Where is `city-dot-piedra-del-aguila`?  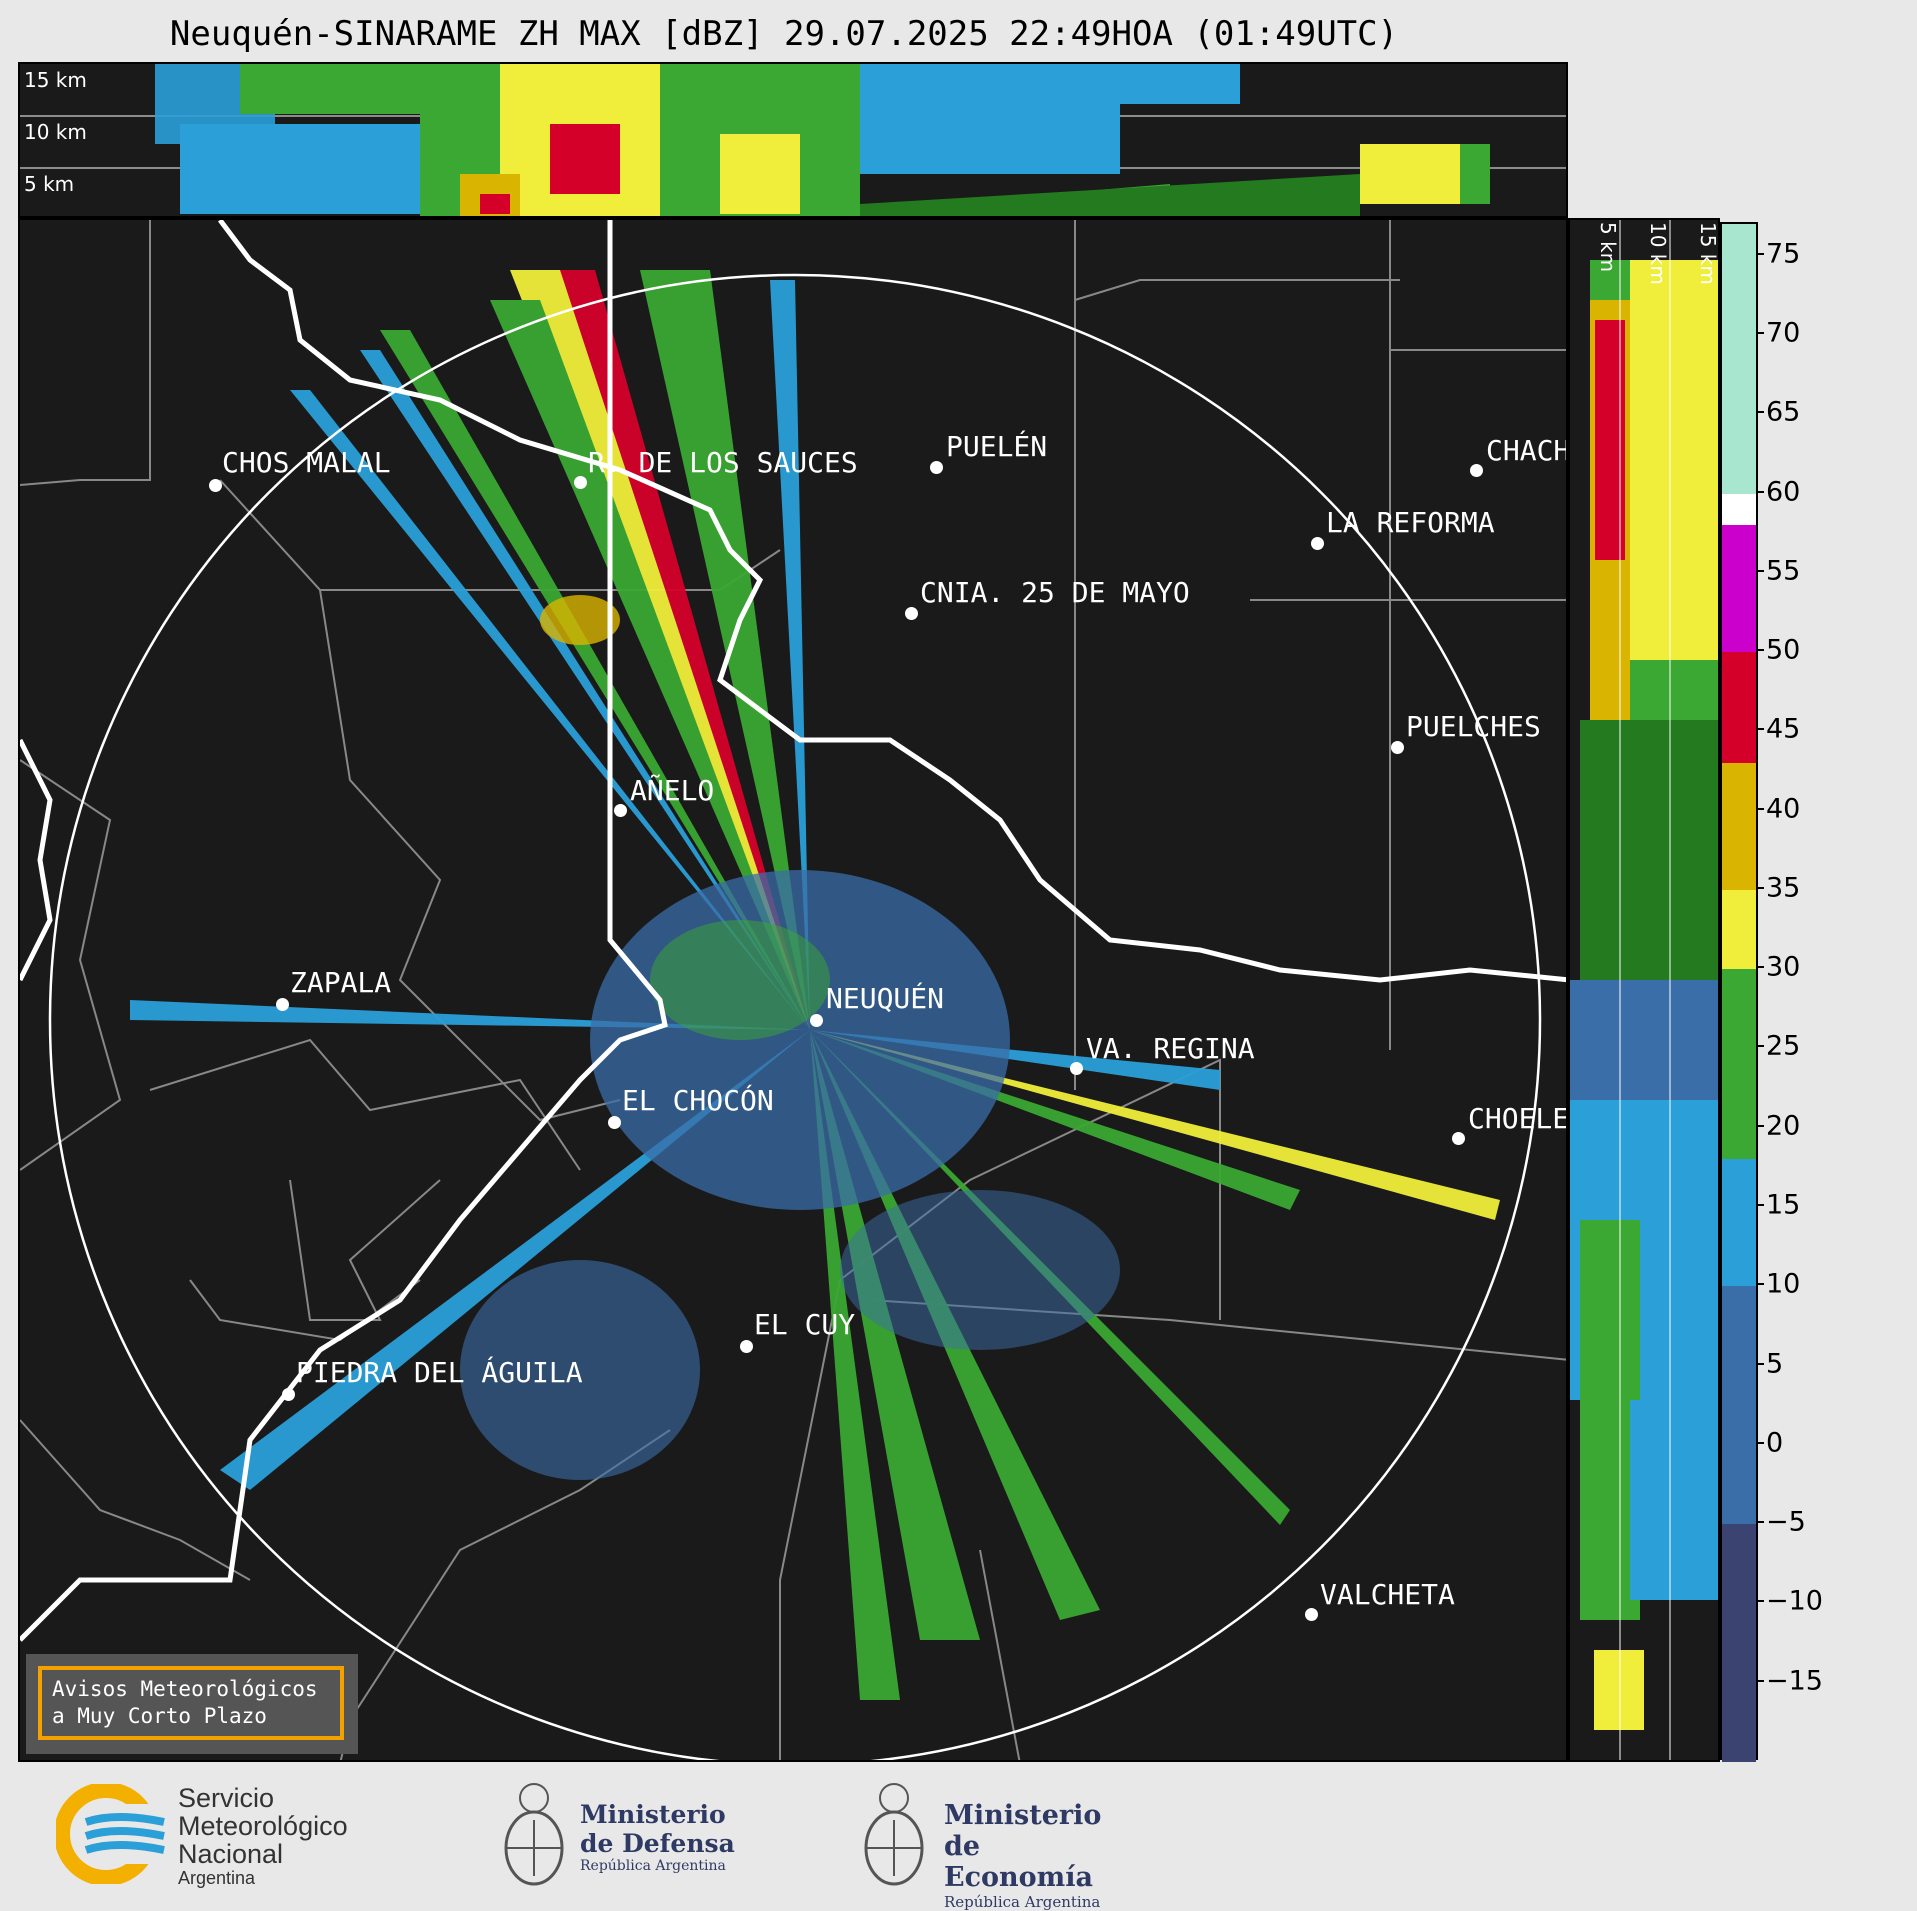 city-dot-piedra-del-aguila is located at coordinates (288, 1394).